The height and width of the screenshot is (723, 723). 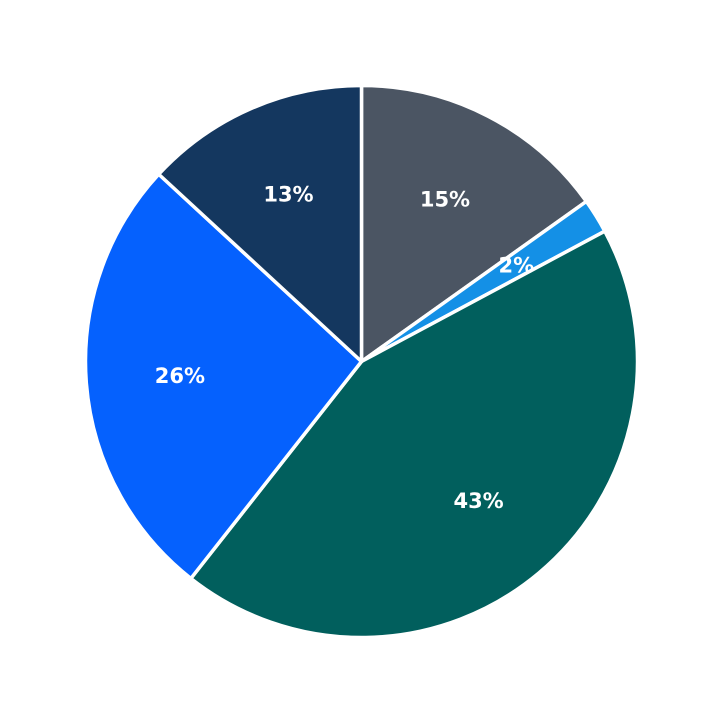 What do you see at coordinates (288, 195) in the screenshot?
I see `pie-slice-label-4: 13%` at bounding box center [288, 195].